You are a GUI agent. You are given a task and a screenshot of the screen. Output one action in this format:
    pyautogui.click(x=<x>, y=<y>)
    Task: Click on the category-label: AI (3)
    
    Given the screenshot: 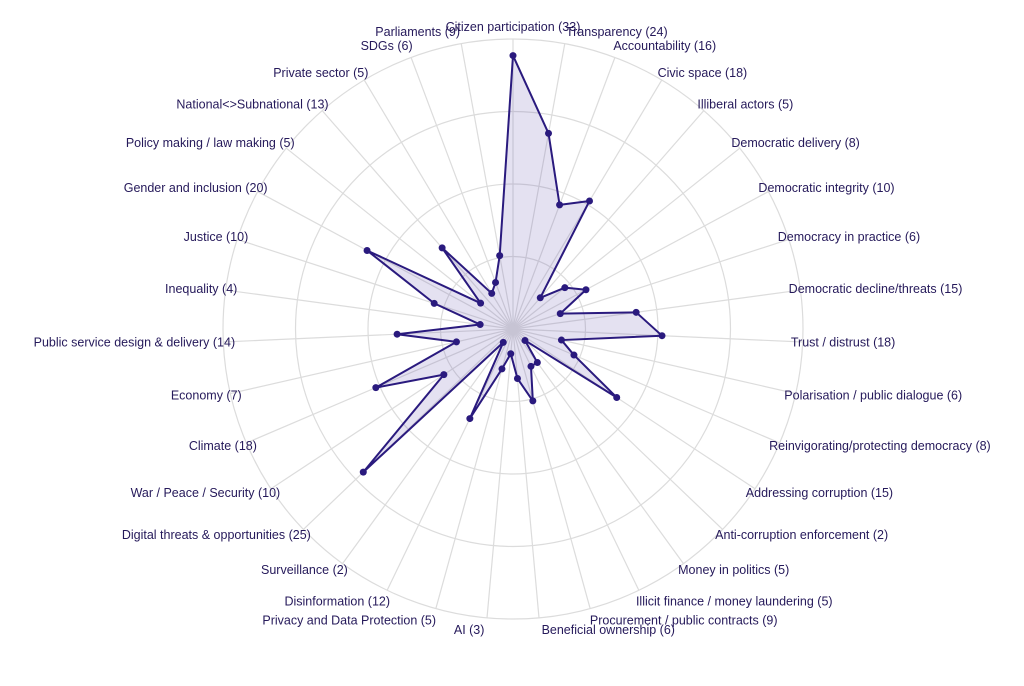 What is the action you would take?
    pyautogui.click(x=469, y=630)
    